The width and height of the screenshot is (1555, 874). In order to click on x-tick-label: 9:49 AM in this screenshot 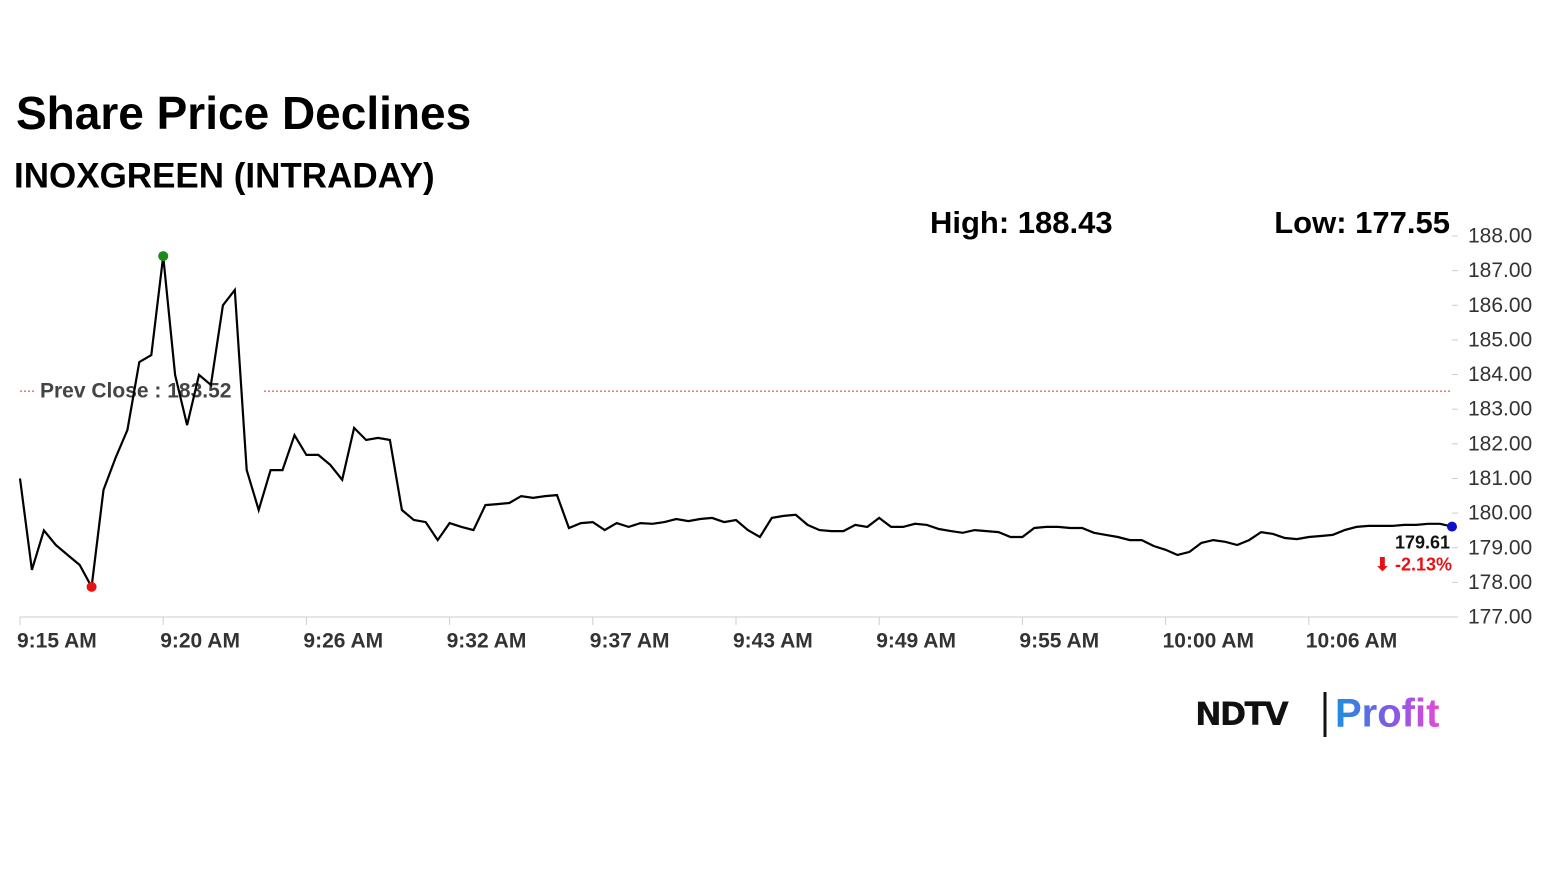, I will do `click(916, 641)`.